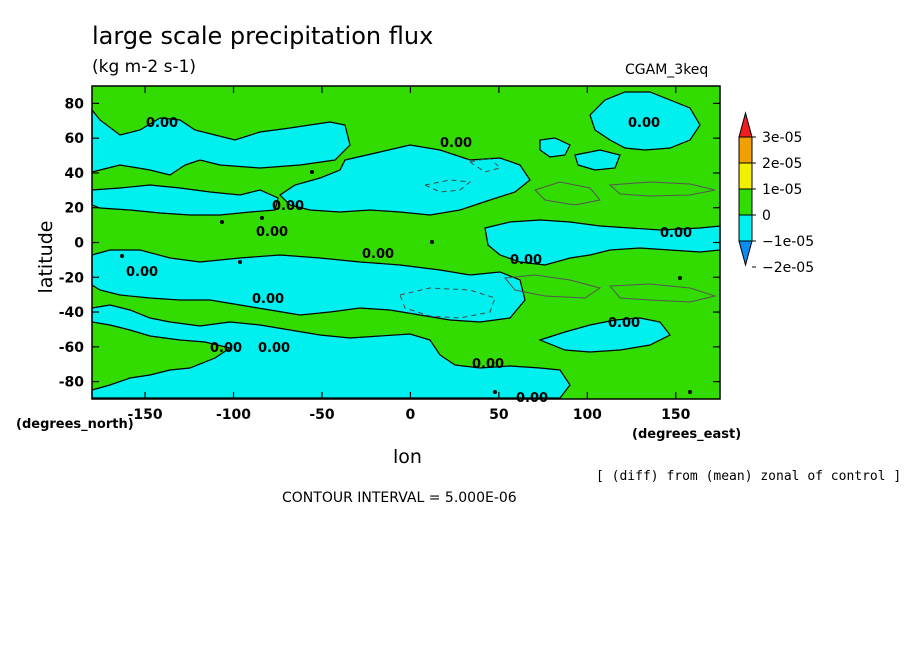 The width and height of the screenshot is (904, 654). What do you see at coordinates (322, 415) in the screenshot?
I see `x-tick-label: -50` at bounding box center [322, 415].